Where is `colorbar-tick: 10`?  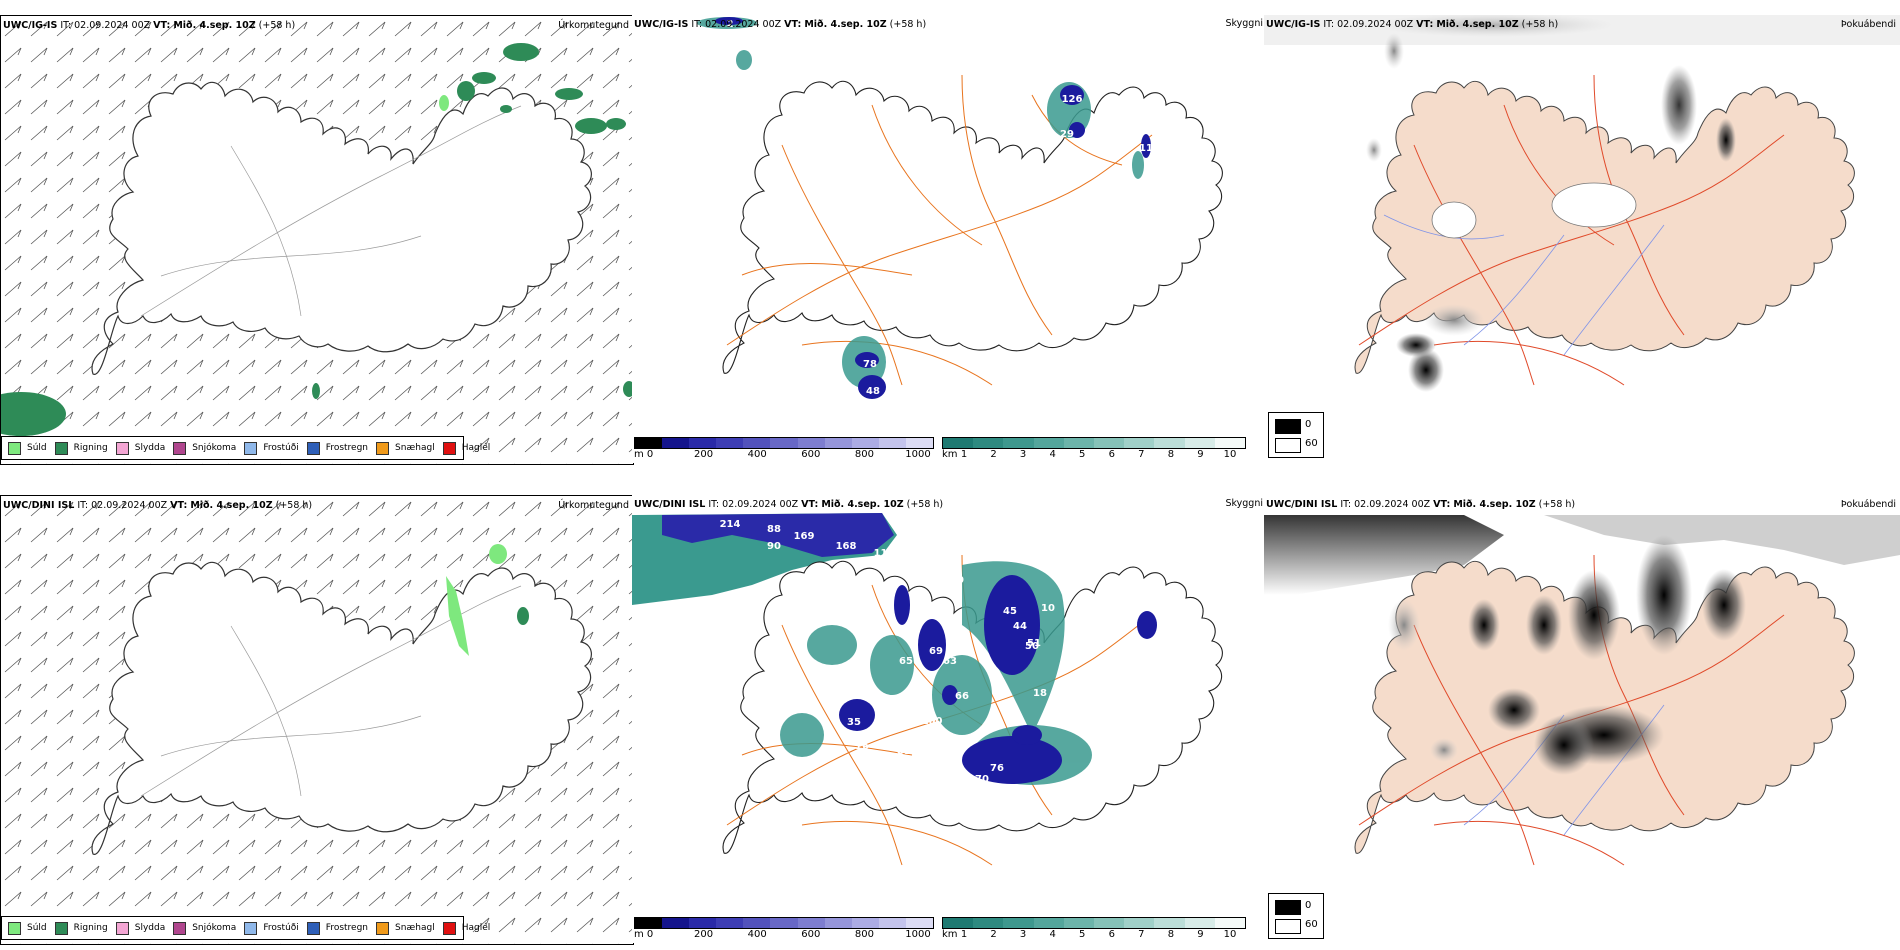 colorbar-tick: 10 is located at coordinates (1230, 454).